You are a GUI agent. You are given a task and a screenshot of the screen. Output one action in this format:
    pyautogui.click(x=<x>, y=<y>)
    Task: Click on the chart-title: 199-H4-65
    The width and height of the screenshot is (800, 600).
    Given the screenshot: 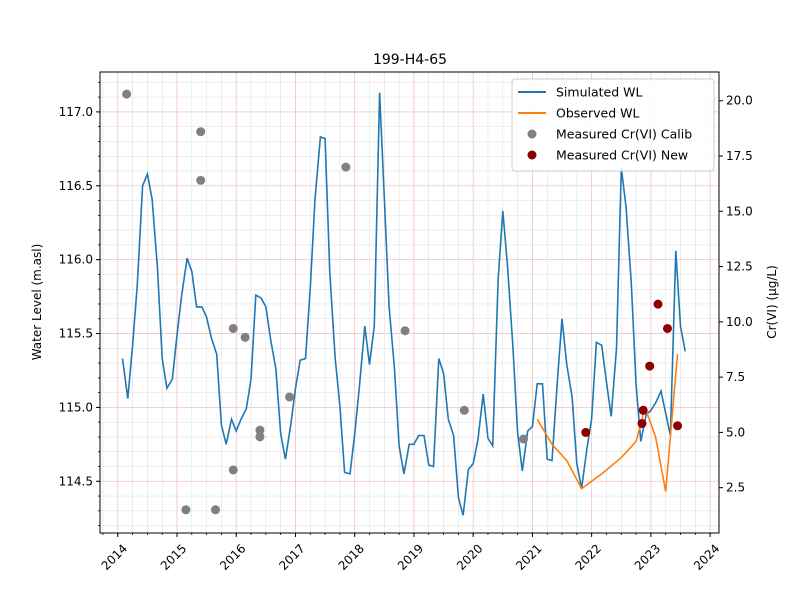 What is the action you would take?
    pyautogui.click(x=410, y=60)
    